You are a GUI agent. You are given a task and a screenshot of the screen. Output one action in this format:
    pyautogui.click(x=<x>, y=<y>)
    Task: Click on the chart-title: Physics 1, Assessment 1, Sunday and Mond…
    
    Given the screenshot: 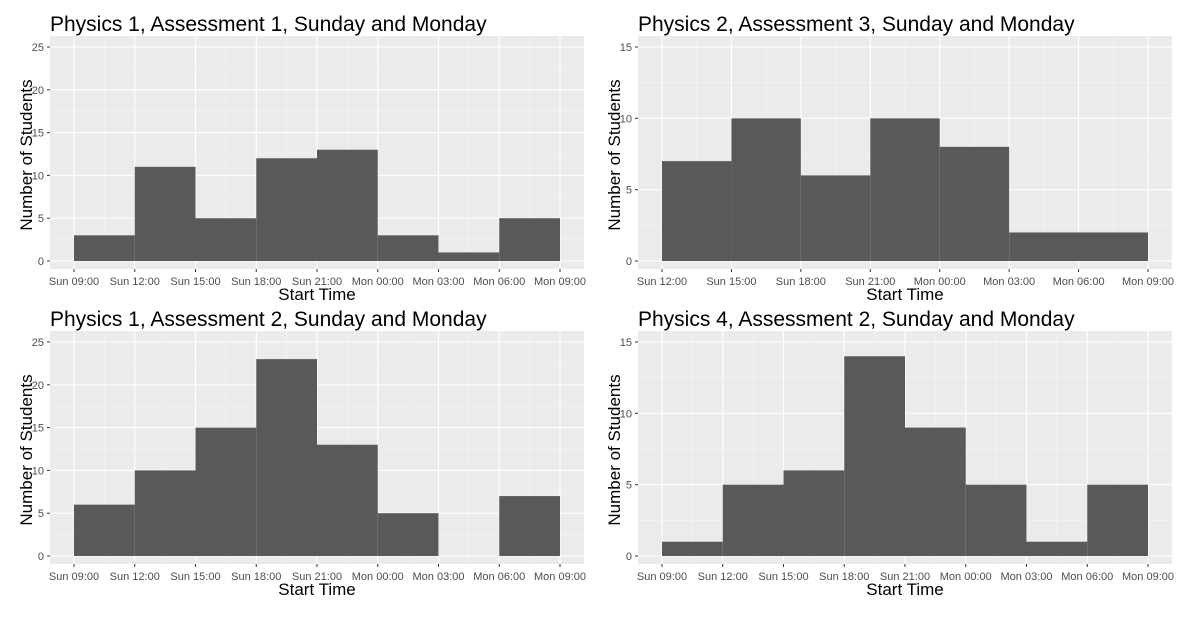 What is the action you would take?
    pyautogui.click(x=268, y=24)
    